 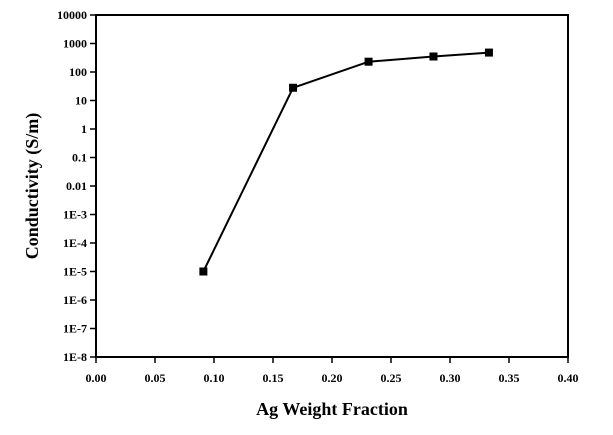 I want to click on y-tick-label: 1E-8, so click(x=75, y=357).